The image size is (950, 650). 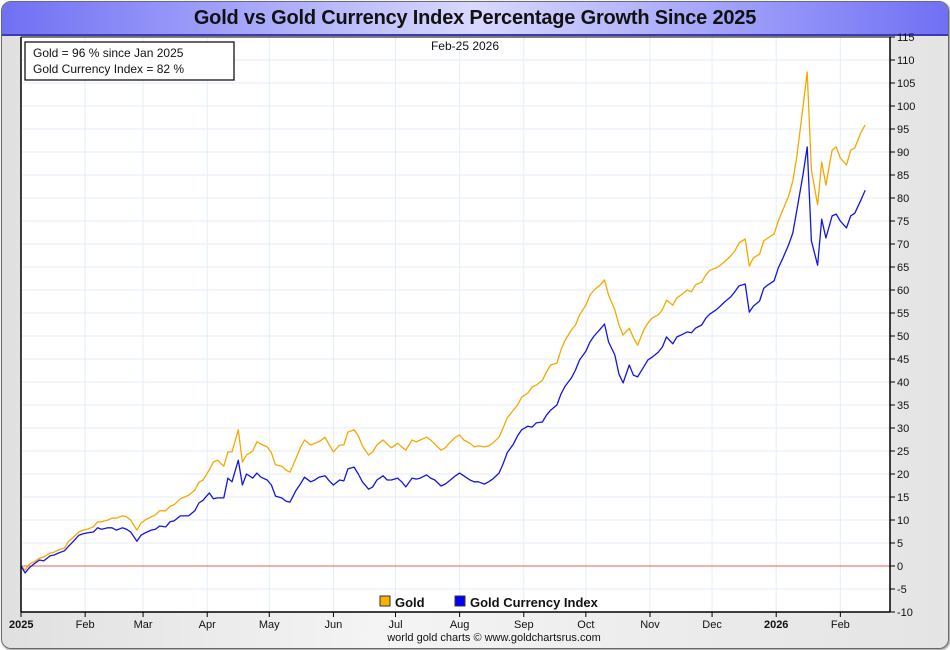 I want to click on y-tick-label: 10, so click(x=903, y=521).